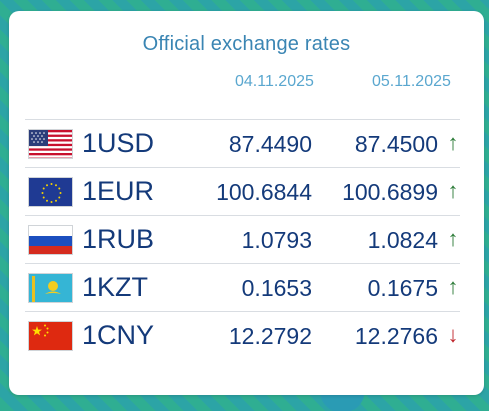 The height and width of the screenshot is (411, 489). Describe the element at coordinates (453, 334) in the screenshot. I see `trend-down-icon: ↓` at that location.